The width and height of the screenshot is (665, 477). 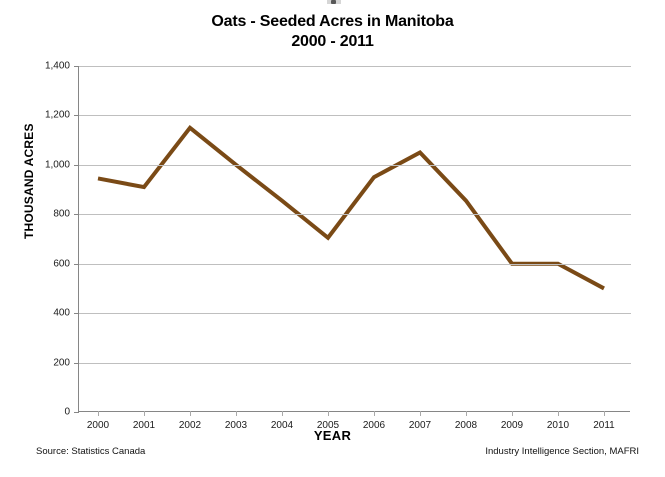 I want to click on y-axis-label-1,400: 1,400, so click(x=57, y=66).